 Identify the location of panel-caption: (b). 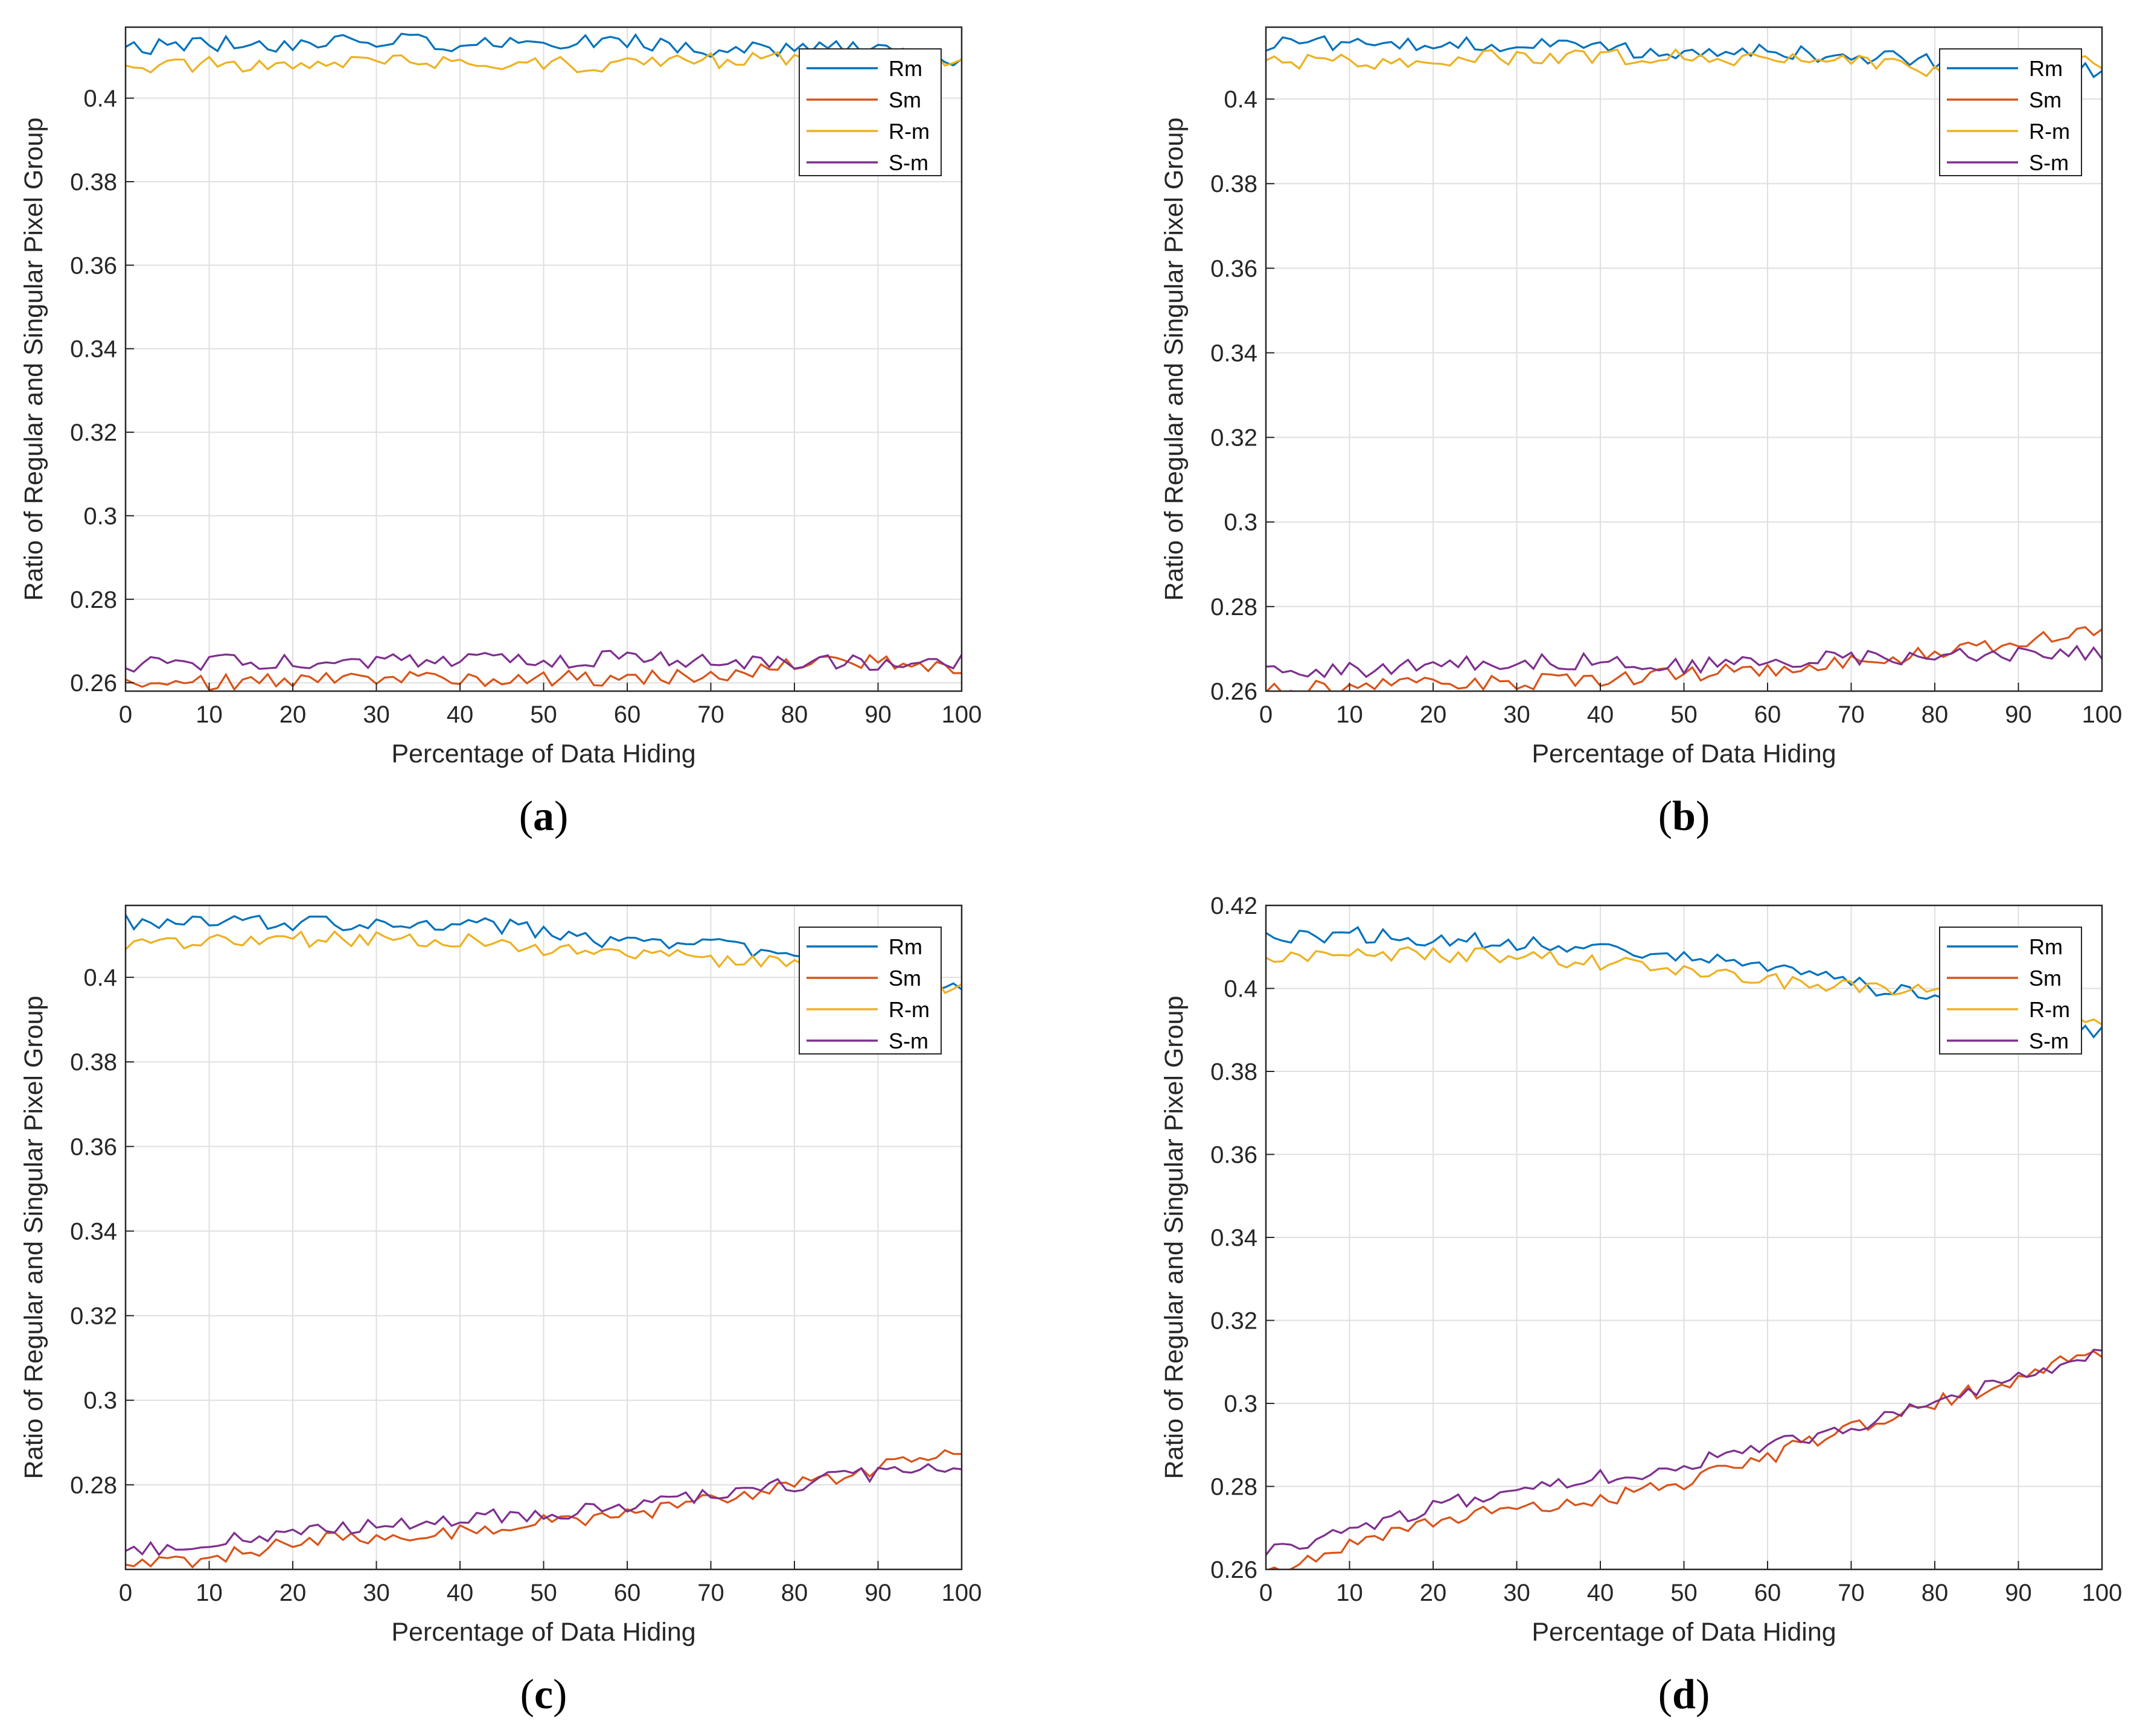
(1684, 816).